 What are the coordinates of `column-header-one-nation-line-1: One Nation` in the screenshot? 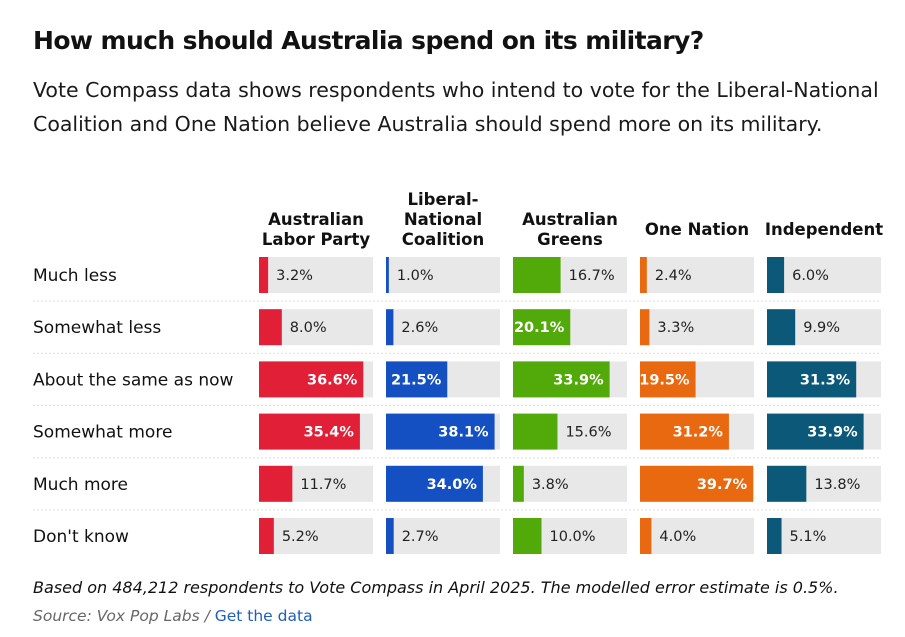 It's located at (697, 229).